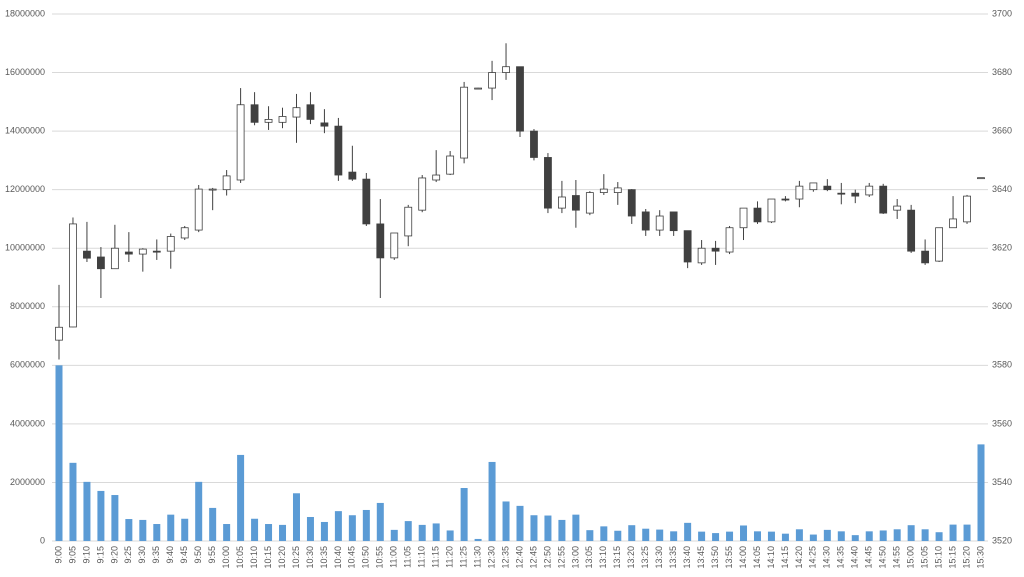 The height and width of the screenshot is (577, 1024). Describe the element at coordinates (86, 555) in the screenshot. I see `x-tick-label: 9:10` at that location.